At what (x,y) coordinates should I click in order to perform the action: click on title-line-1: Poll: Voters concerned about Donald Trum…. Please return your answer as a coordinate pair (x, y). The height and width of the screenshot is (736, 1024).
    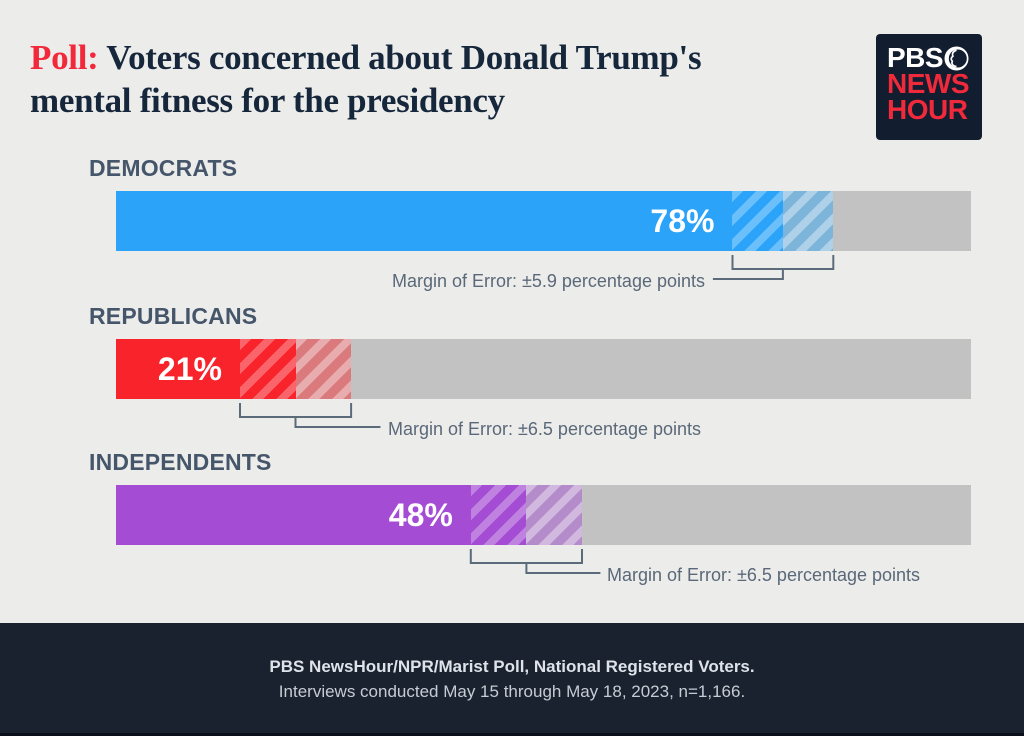
    Looking at the image, I should click on (420, 57).